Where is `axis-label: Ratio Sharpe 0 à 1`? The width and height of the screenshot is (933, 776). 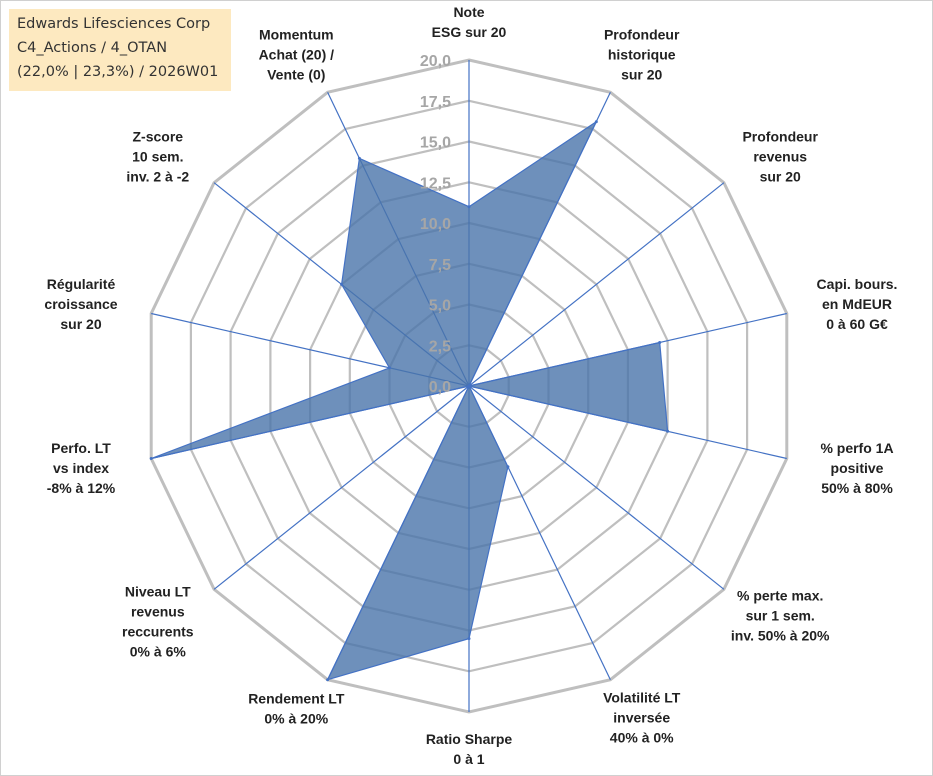
axis-label: Ratio Sharpe 0 à 1 is located at coordinates (469, 749).